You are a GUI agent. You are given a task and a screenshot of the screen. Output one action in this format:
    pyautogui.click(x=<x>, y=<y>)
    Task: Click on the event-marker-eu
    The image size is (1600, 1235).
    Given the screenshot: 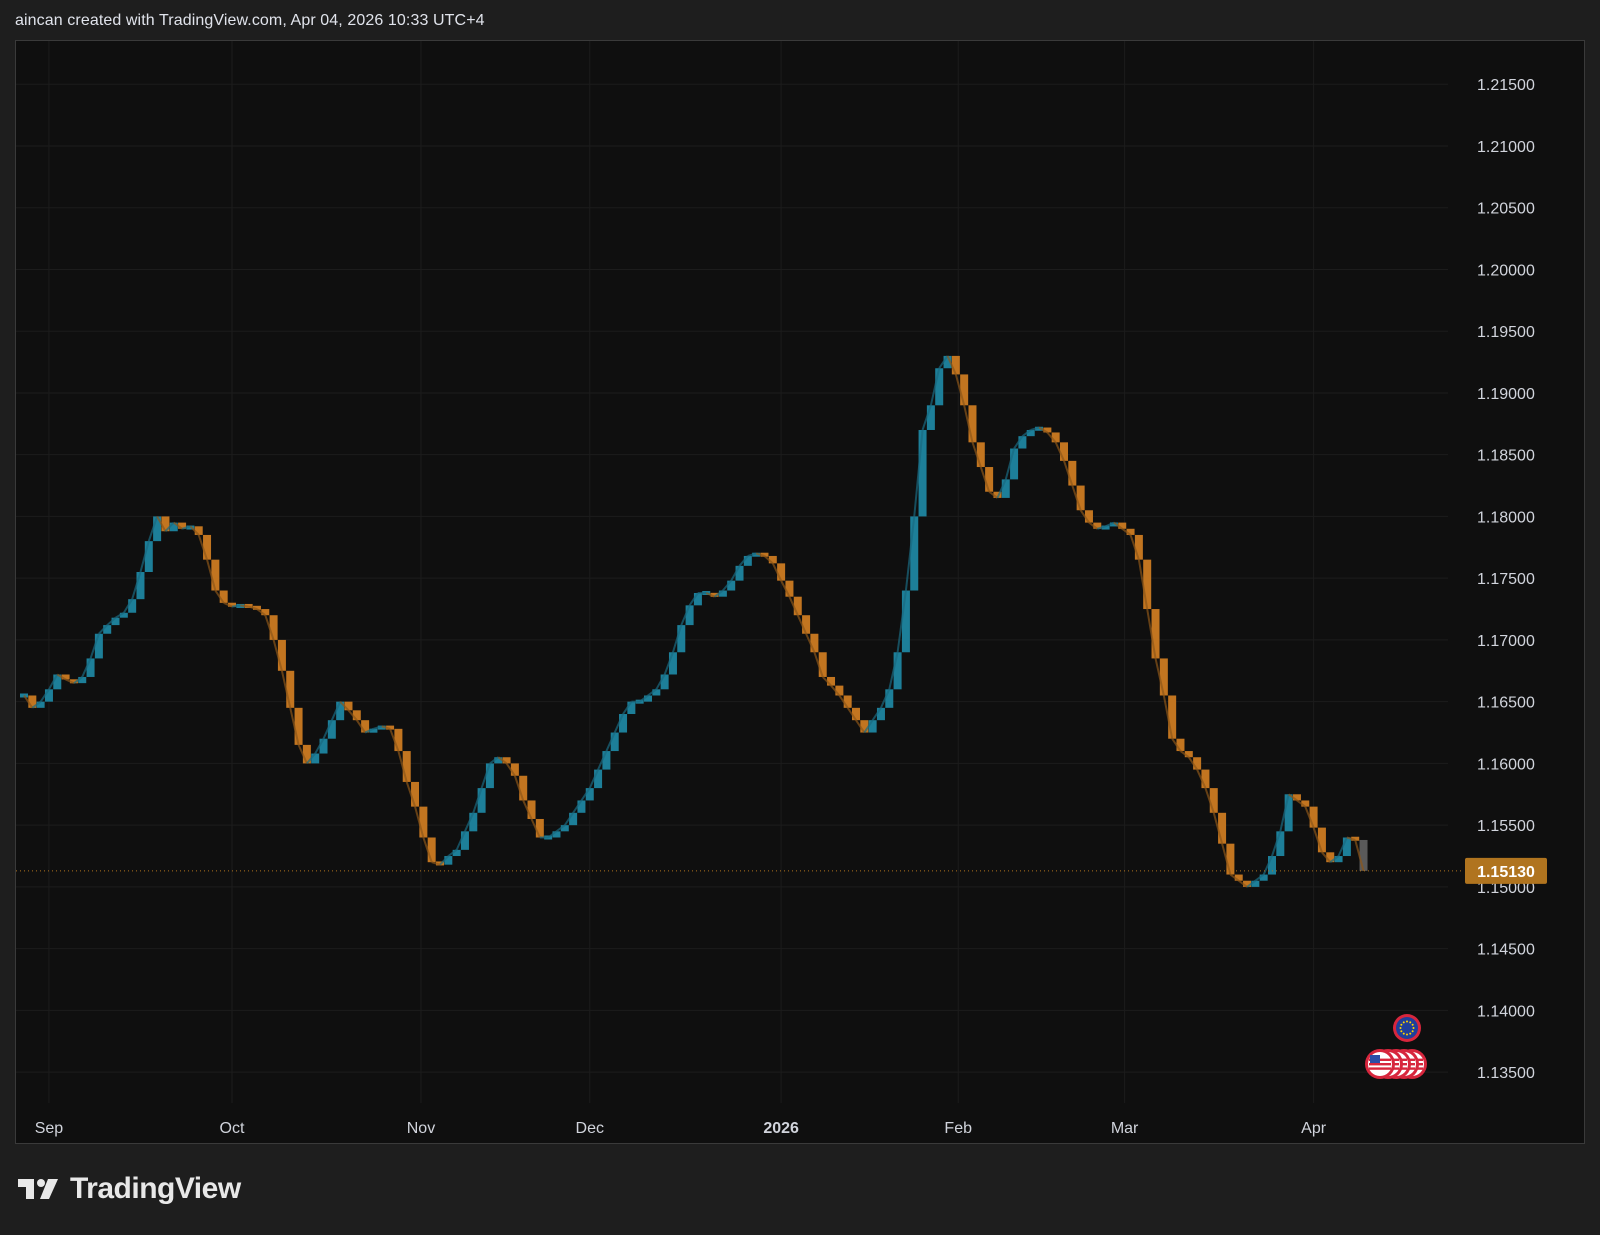 What is the action you would take?
    pyautogui.click(x=1407, y=1028)
    